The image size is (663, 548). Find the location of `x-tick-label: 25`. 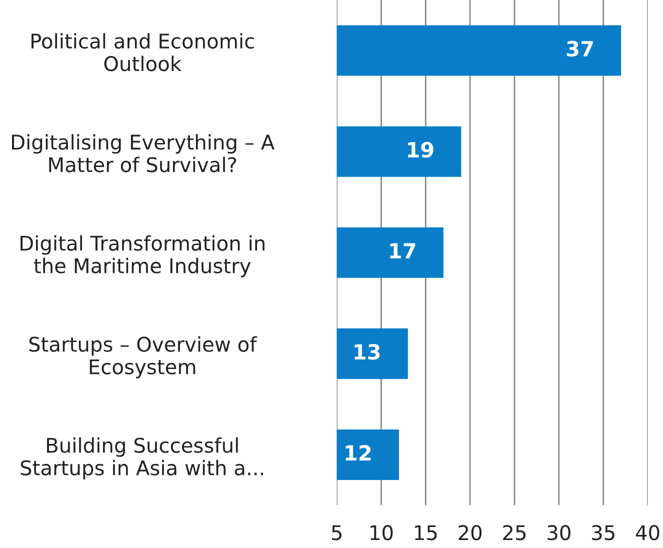

x-tick-label: 25 is located at coordinates (514, 532).